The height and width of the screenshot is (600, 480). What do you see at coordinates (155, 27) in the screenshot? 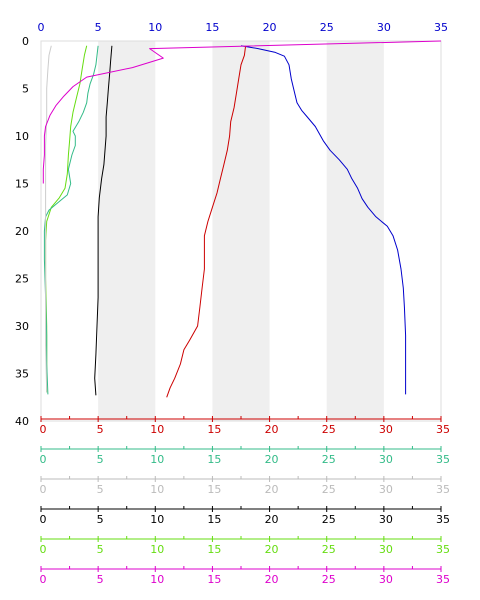
I see `top-tick-label: 10` at bounding box center [155, 27].